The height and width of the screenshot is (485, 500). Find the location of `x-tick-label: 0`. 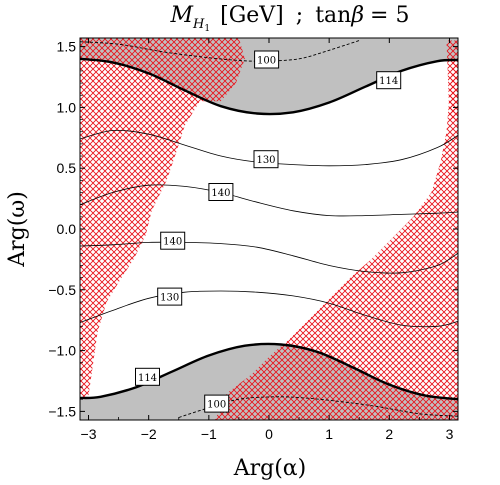

x-tick-label: 0 is located at coordinates (269, 434).